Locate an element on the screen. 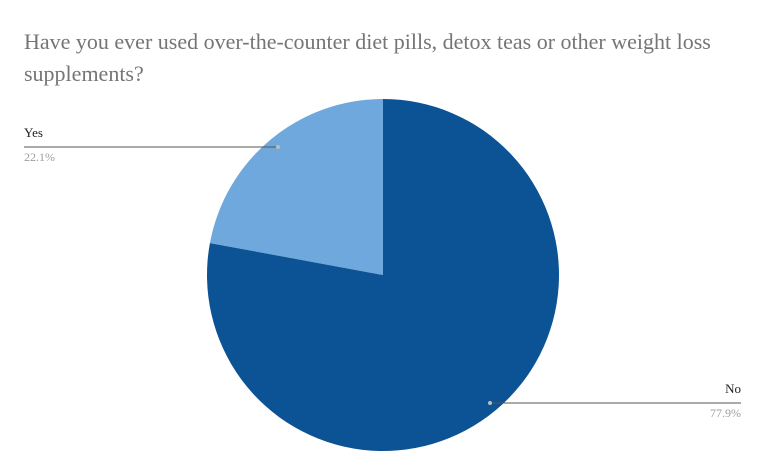  slice-label-no: No is located at coordinates (733, 388).